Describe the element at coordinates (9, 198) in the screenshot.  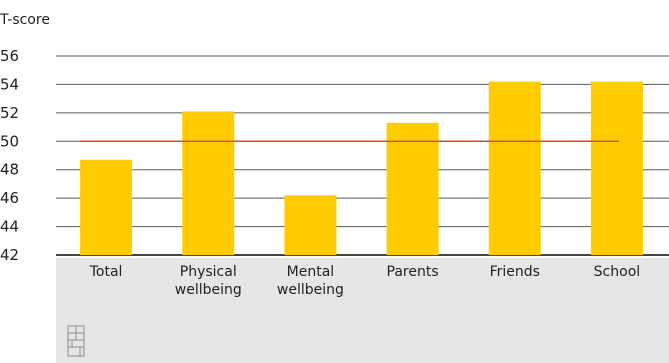
I see `y-tick-label: 46` at that location.